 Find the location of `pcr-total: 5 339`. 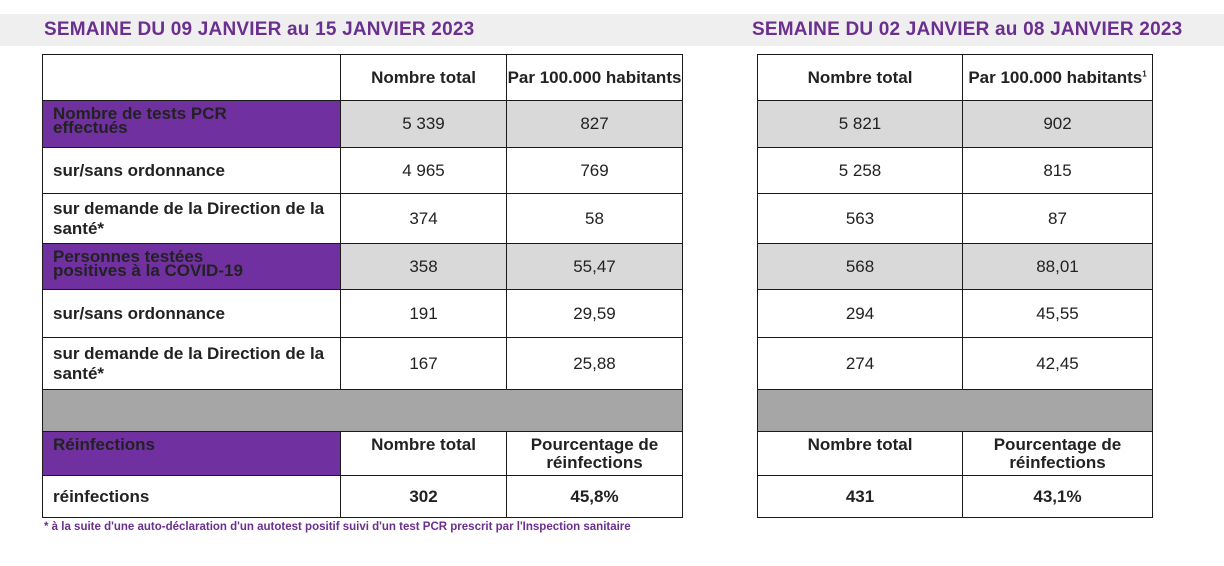

pcr-total: 5 339 is located at coordinates (423, 124).